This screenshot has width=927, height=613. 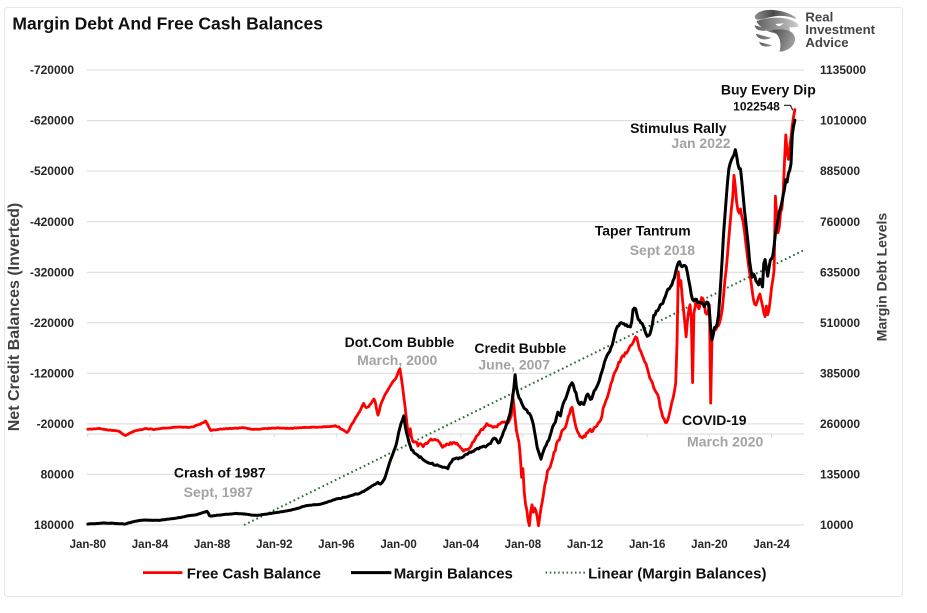 What do you see at coordinates (756, 106) in the screenshot?
I see `svg-text: 1022548` at bounding box center [756, 106].